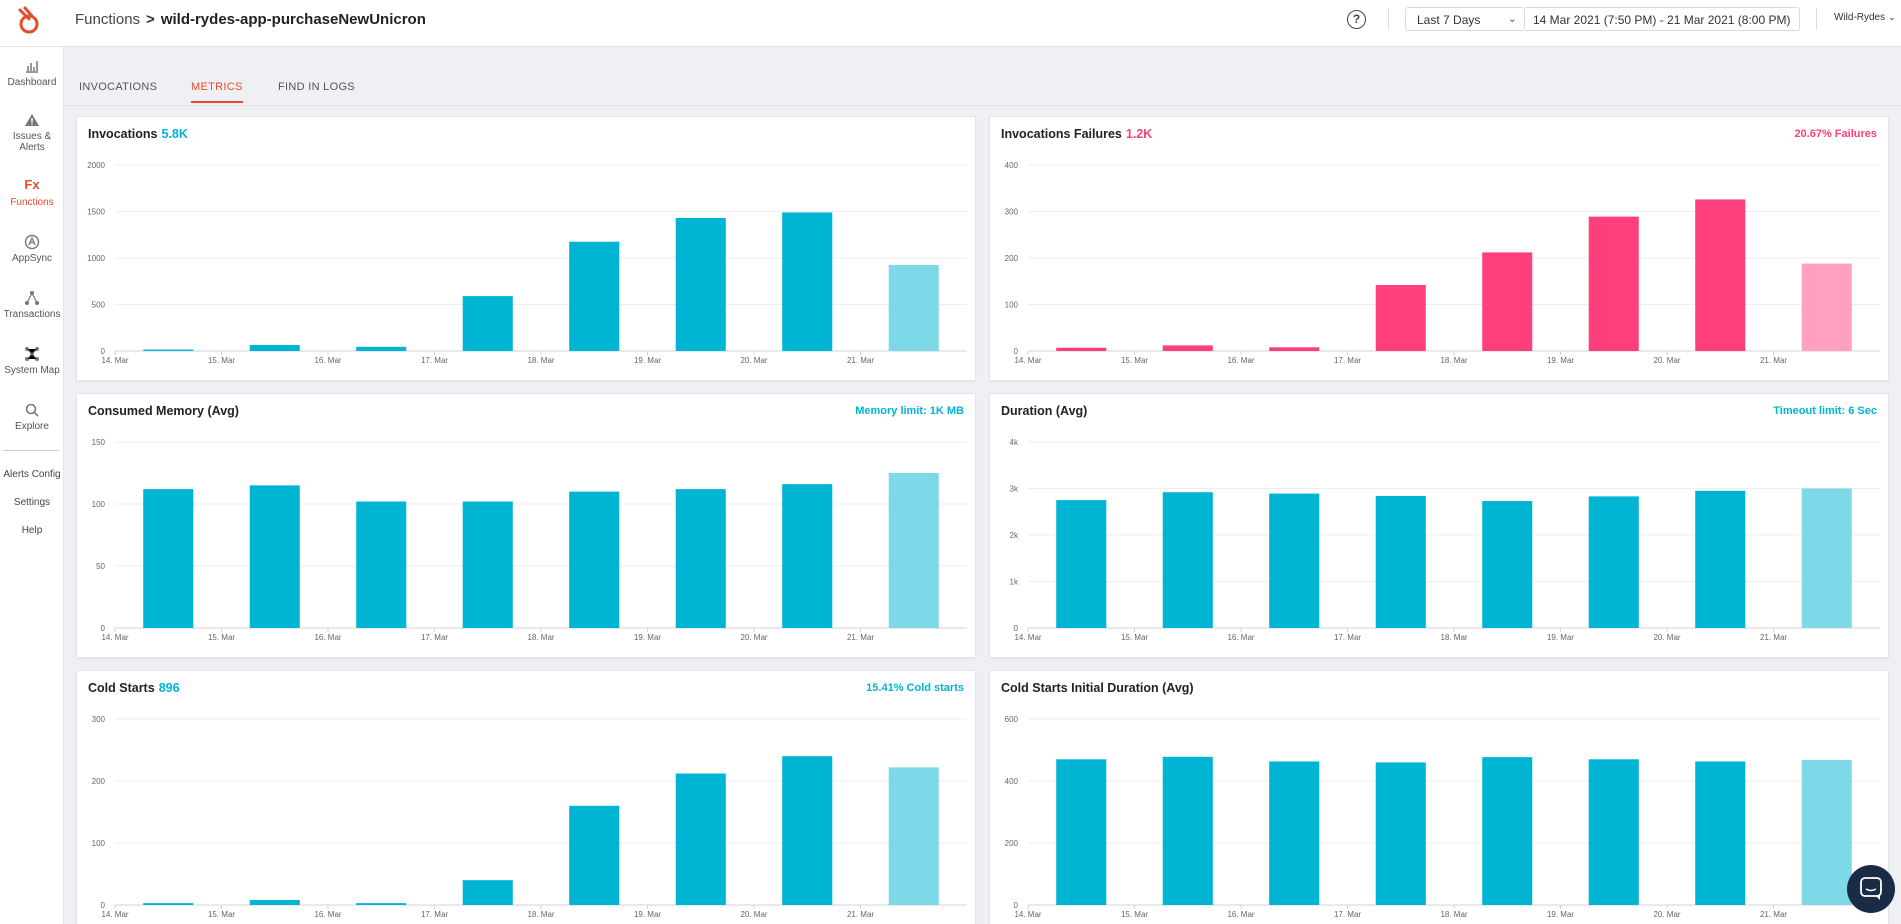 This screenshot has width=1901, height=924. Describe the element at coordinates (32, 67) in the screenshot. I see `bar-chart-icon` at that location.